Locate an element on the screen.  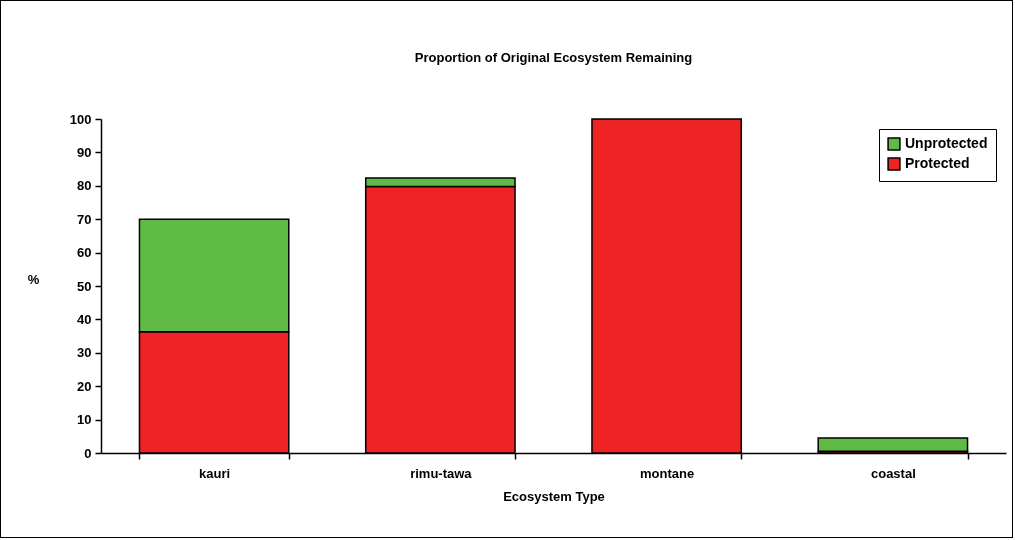
x-tick-label: rimu-tawa is located at coordinates (441, 473).